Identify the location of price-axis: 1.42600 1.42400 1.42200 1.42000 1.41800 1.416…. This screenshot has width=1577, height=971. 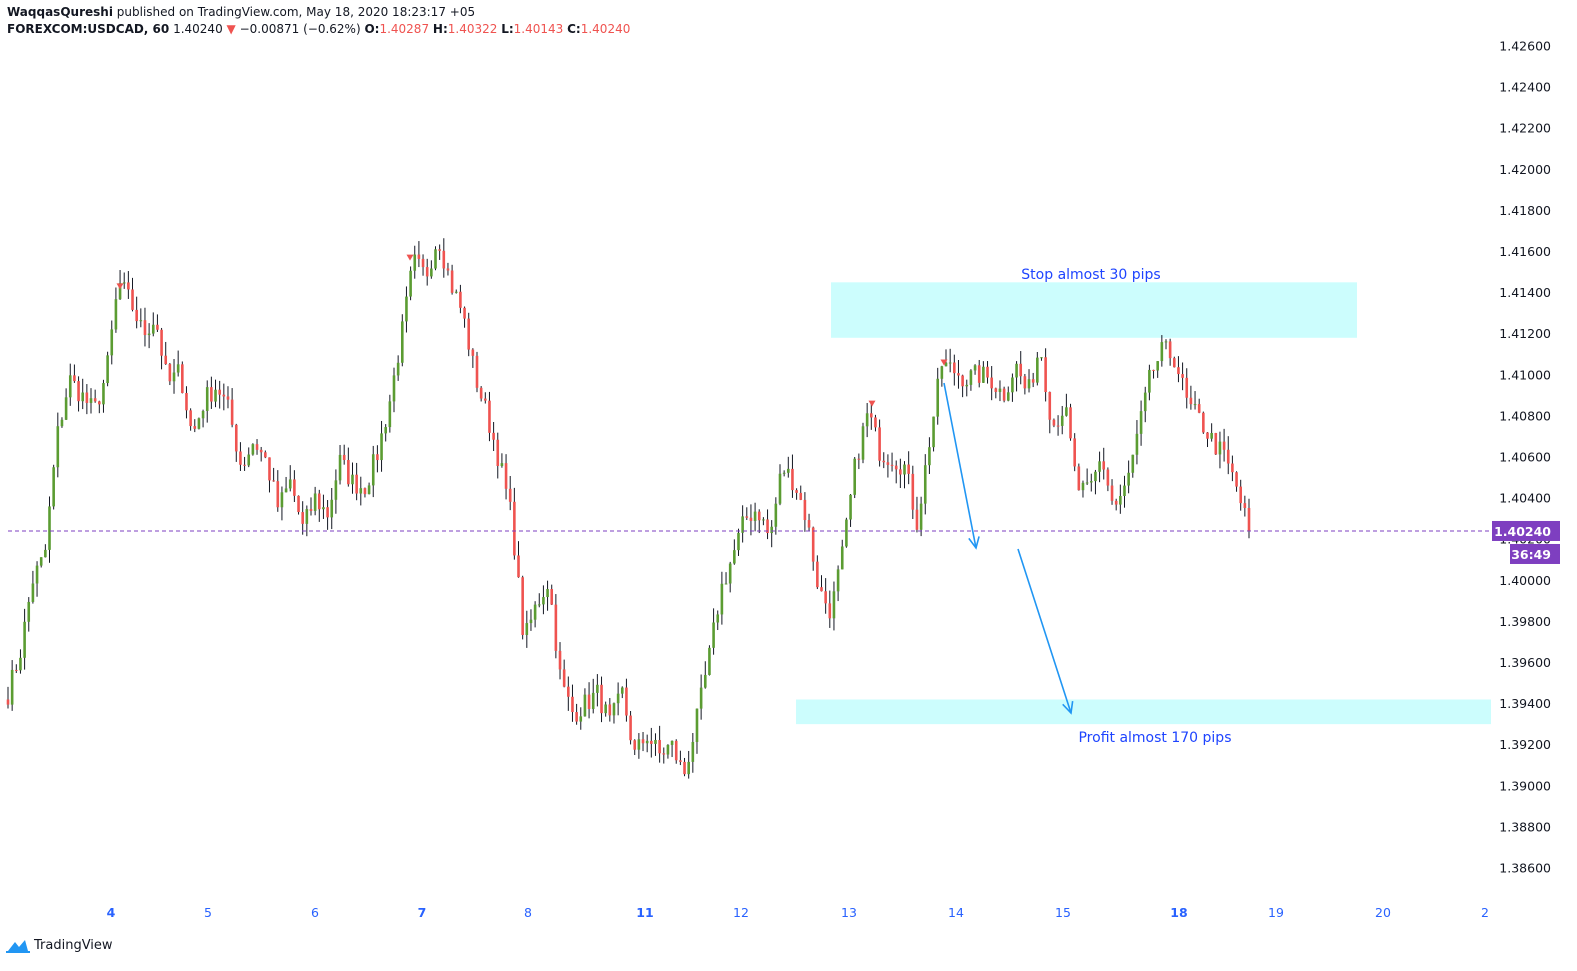
(1525, 457).